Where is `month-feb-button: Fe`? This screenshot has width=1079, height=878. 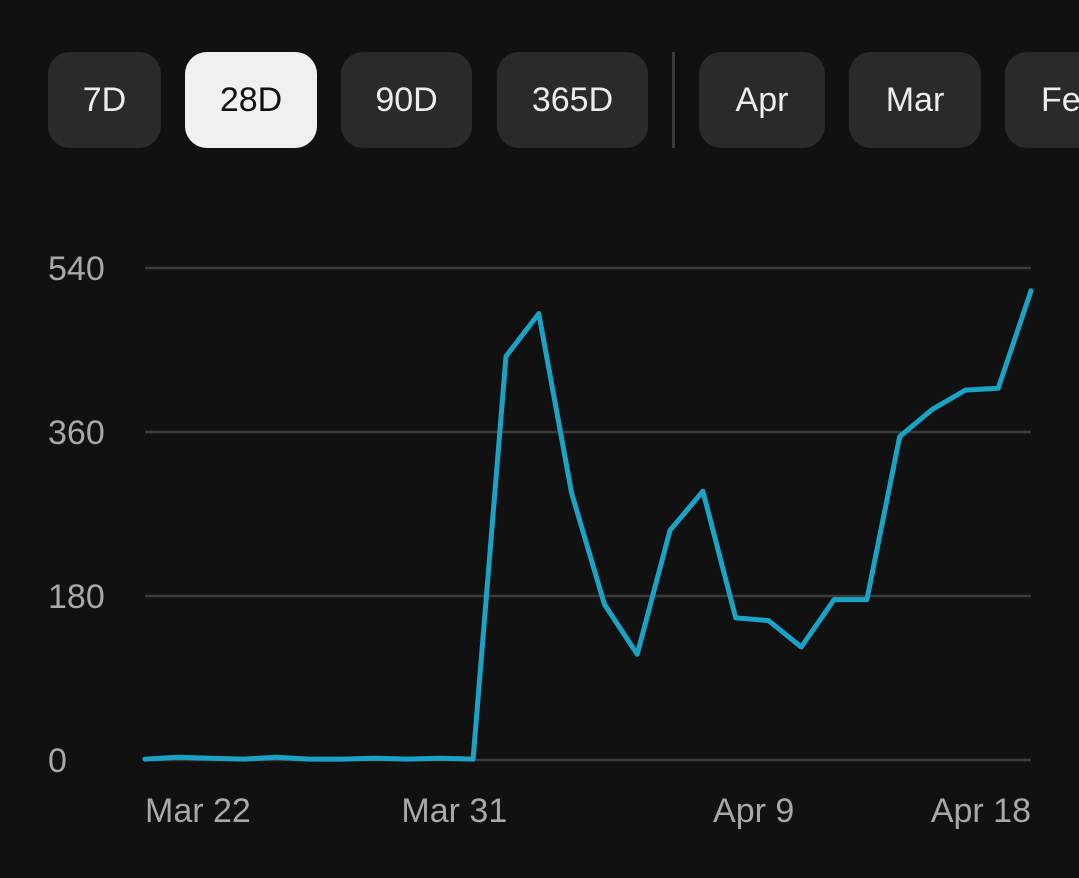
month-feb-button: Fe is located at coordinates (1042, 100).